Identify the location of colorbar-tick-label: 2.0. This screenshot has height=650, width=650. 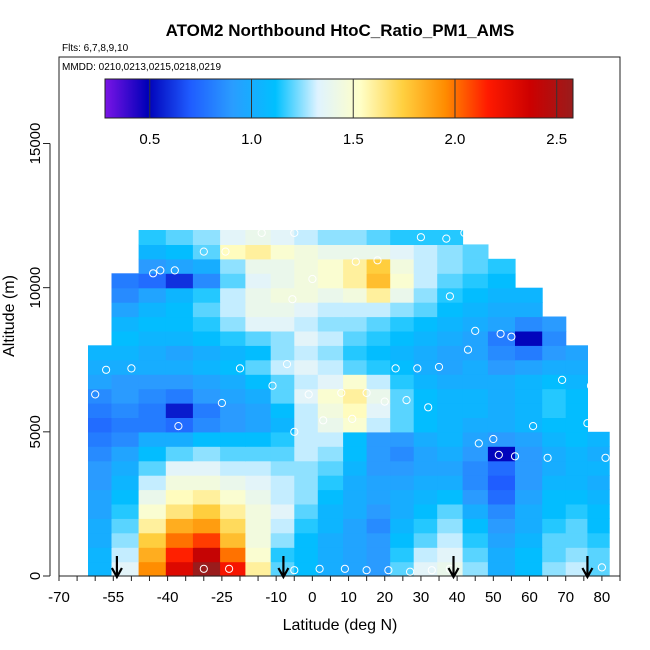
(455, 139).